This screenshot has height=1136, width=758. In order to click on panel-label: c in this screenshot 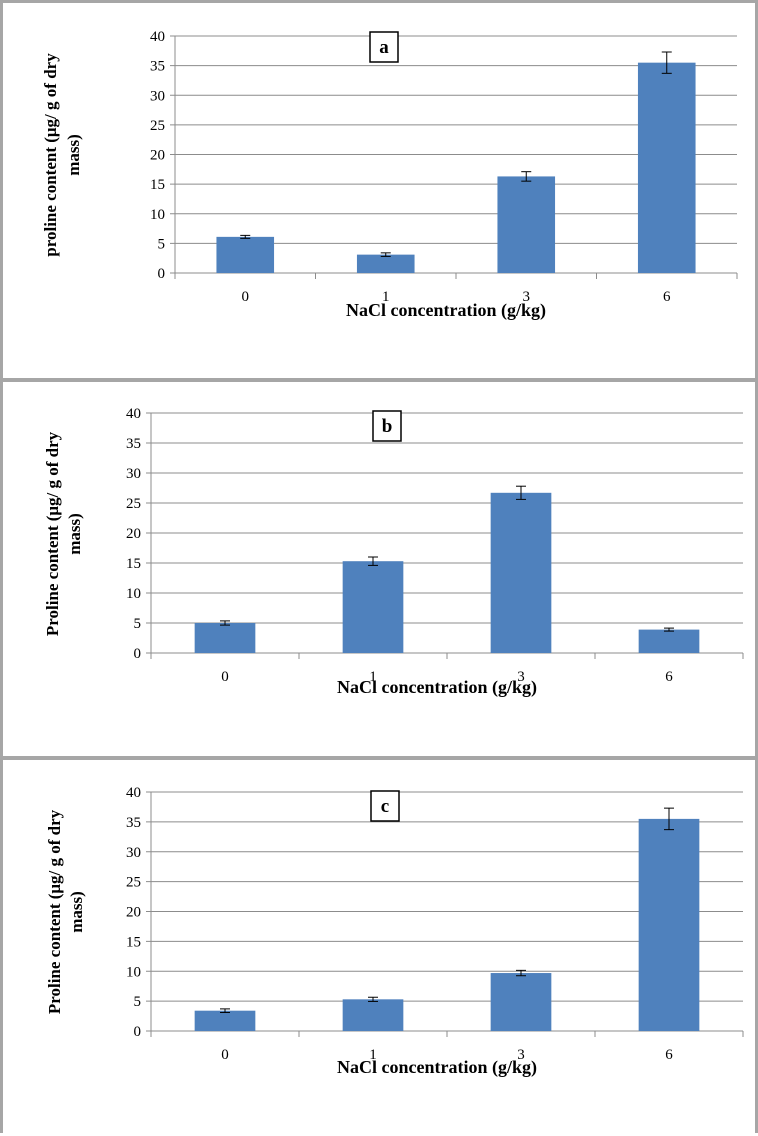, I will do `click(385, 806)`.